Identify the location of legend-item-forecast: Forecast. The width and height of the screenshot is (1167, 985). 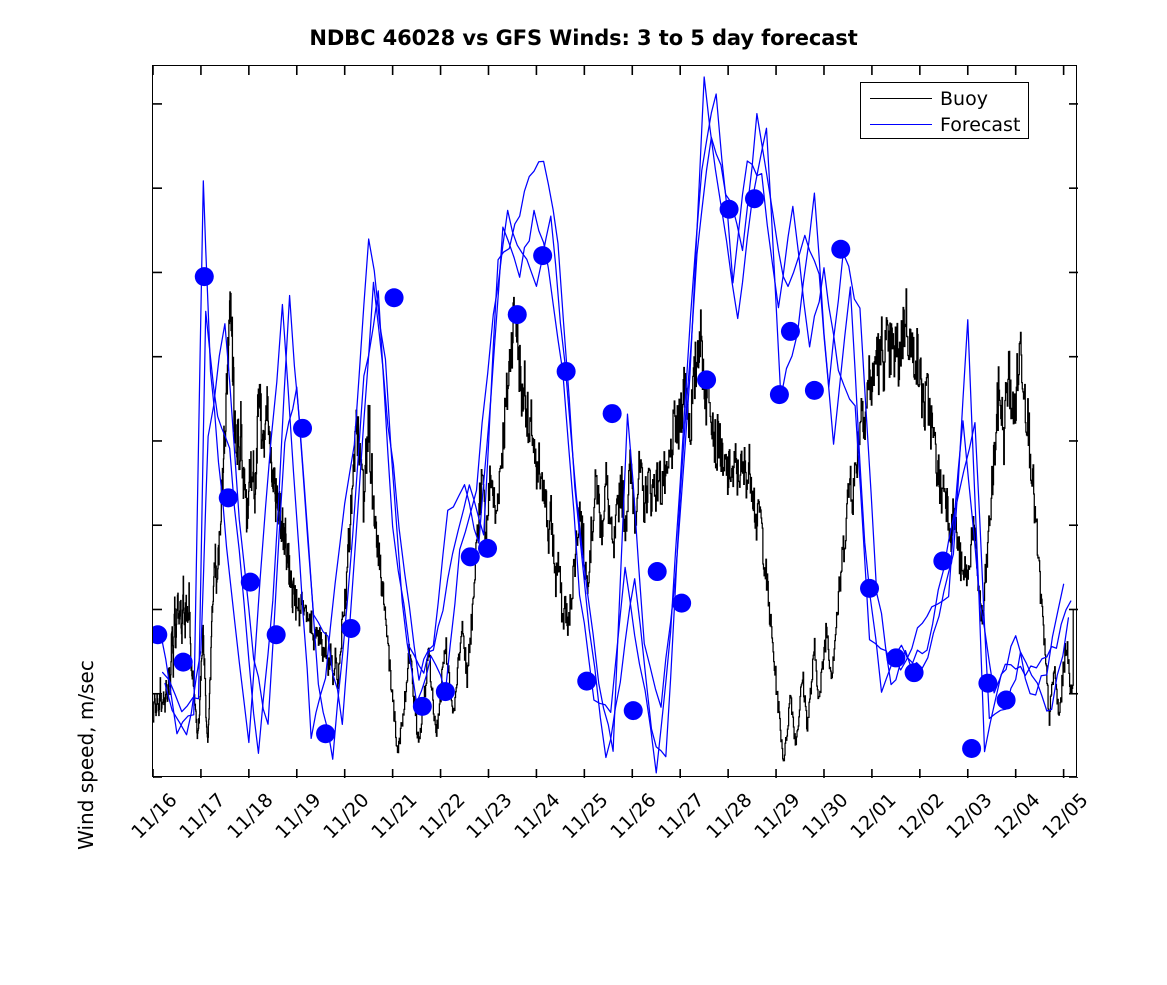
(945, 125).